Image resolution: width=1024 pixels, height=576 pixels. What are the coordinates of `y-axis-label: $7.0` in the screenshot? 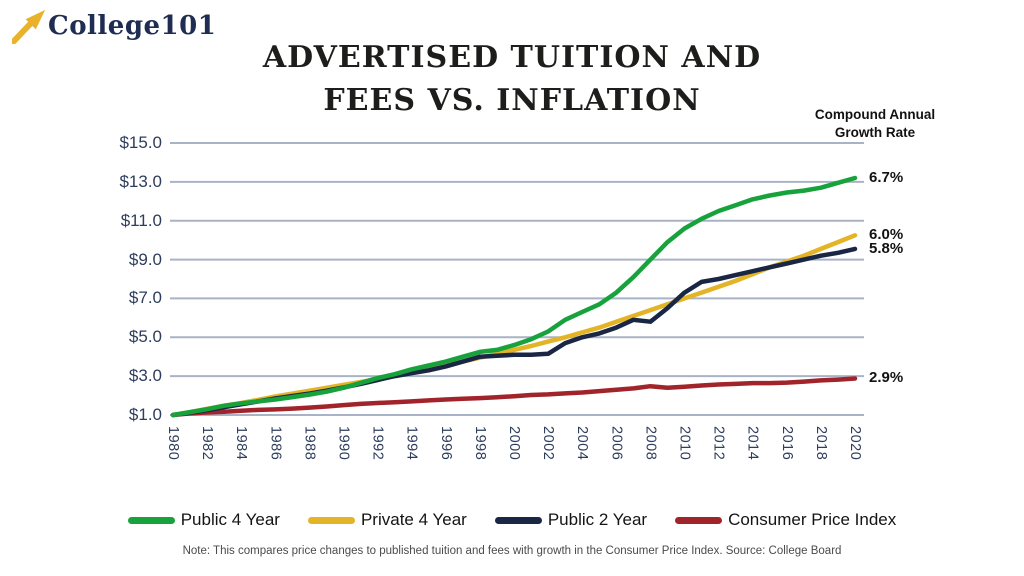 It's located at (145, 298).